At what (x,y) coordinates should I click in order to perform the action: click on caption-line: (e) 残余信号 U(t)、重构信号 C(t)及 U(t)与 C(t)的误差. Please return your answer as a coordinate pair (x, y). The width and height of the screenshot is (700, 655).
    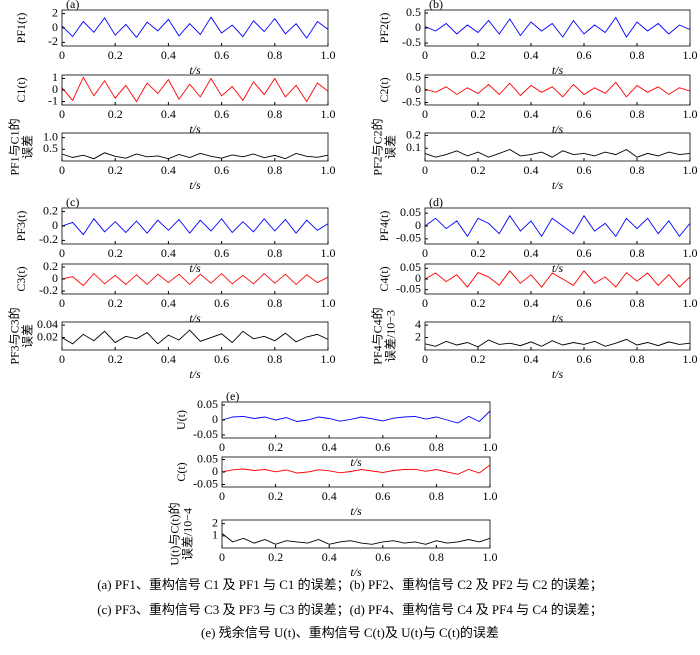
    Looking at the image, I should click on (350, 632).